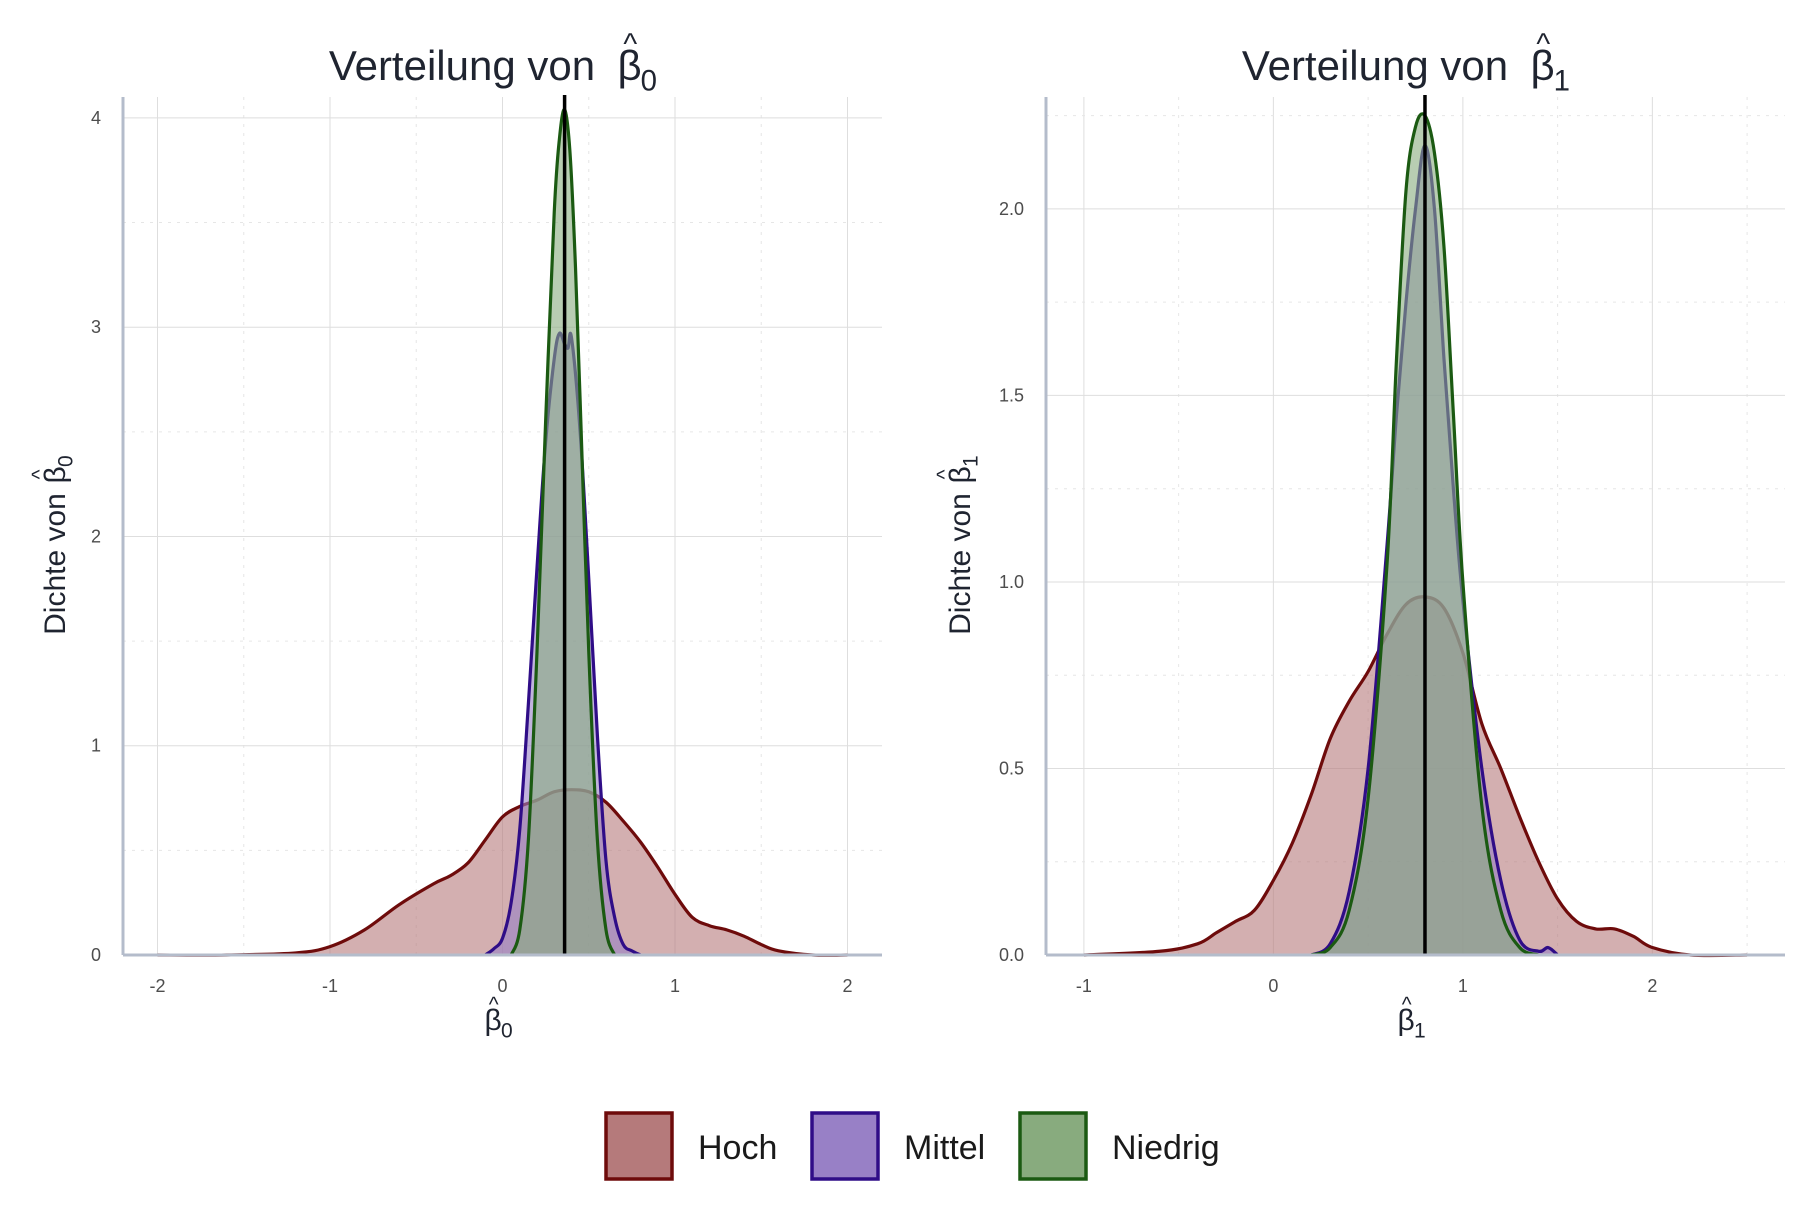 The image size is (1800, 1205). Describe the element at coordinates (690, 1146) in the screenshot. I see `legend-item-hoch: Hoch` at that location.